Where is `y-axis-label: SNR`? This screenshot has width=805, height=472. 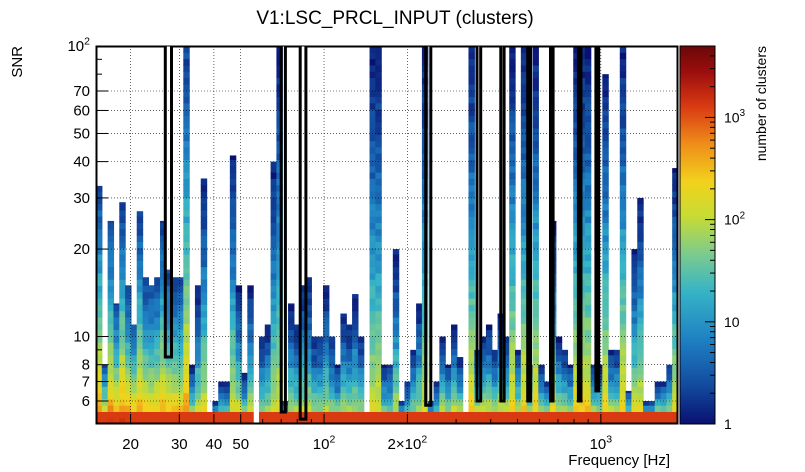
y-axis-label: SNR is located at coordinates (17, 62).